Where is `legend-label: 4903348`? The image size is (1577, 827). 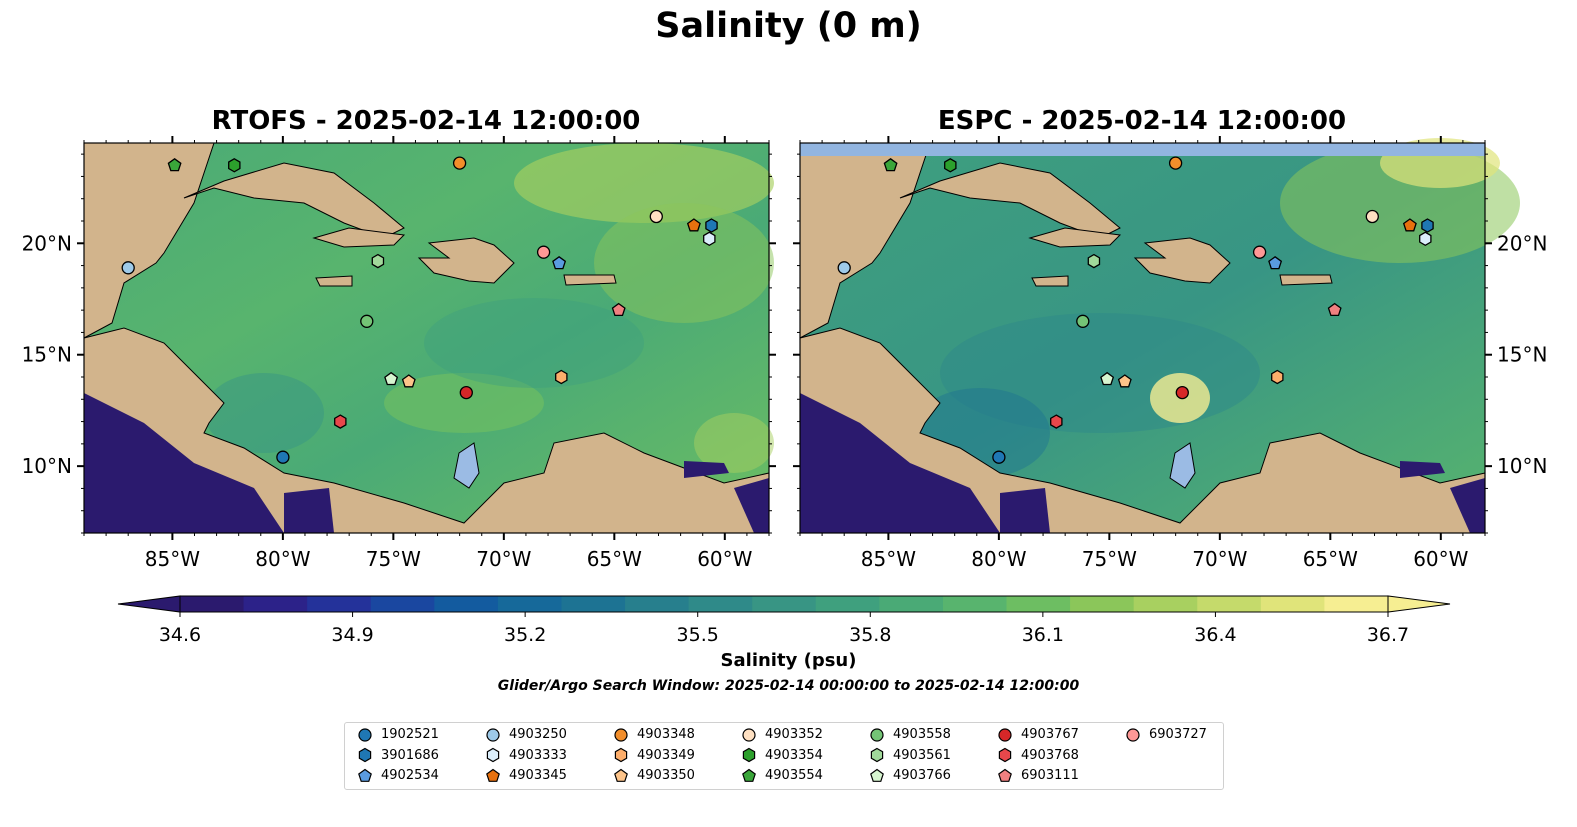
legend-label: 4903348 is located at coordinates (666, 734).